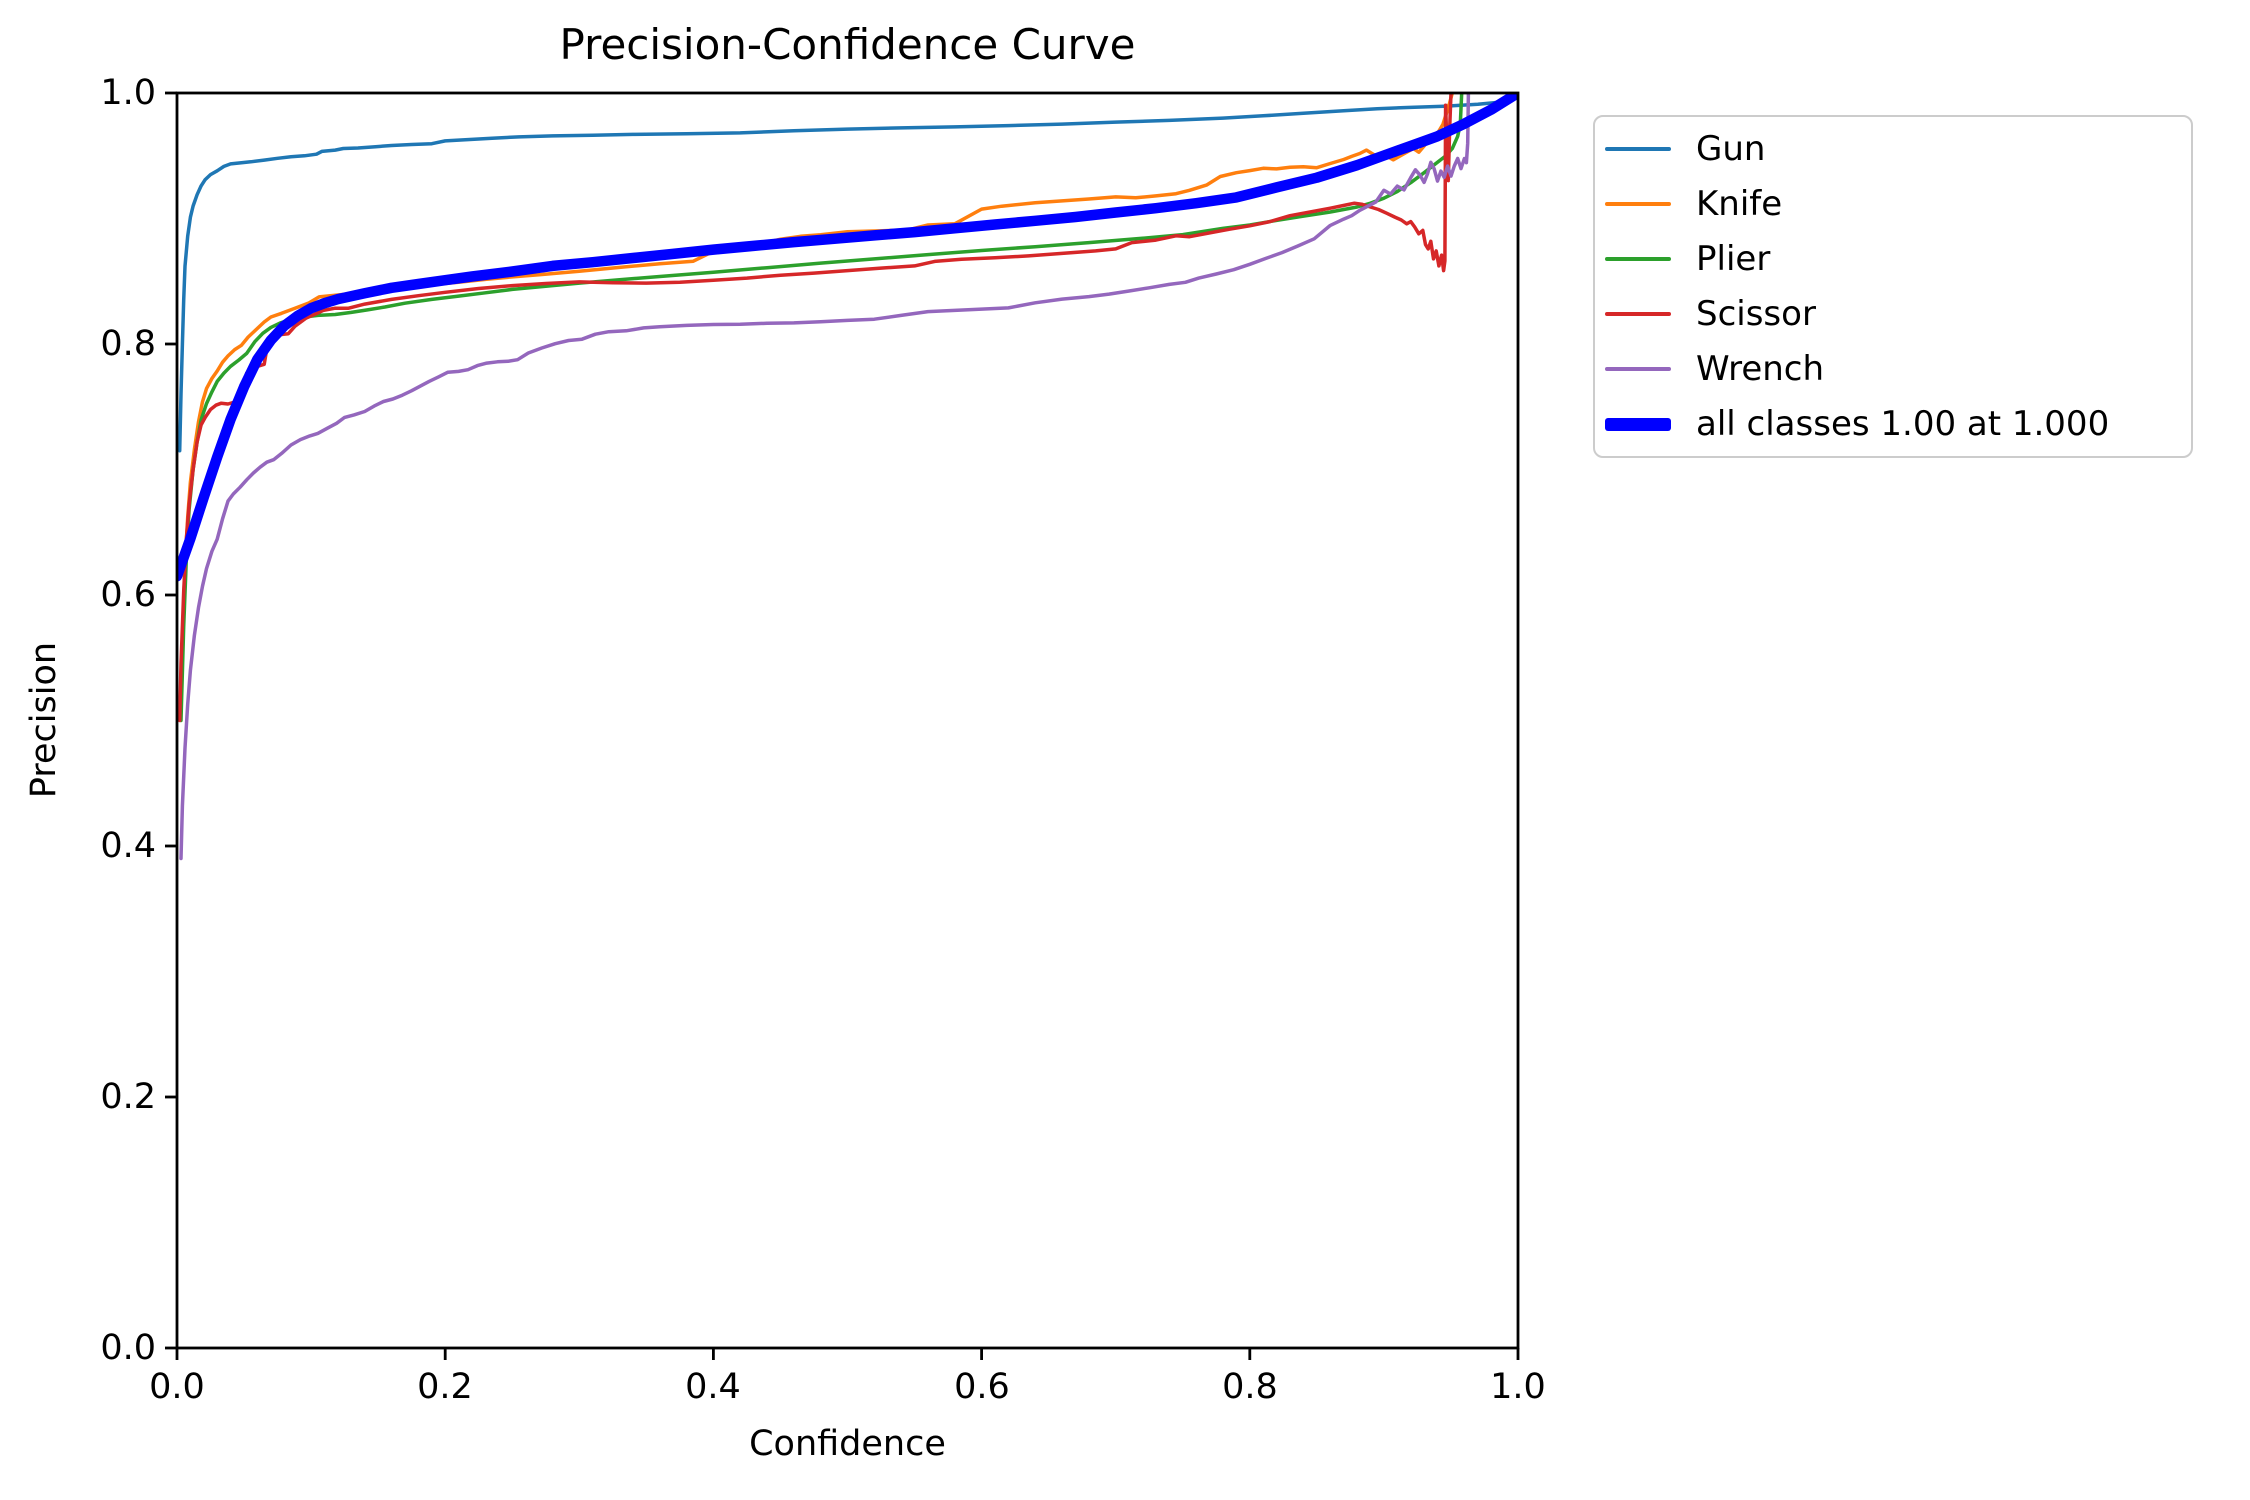 This screenshot has width=2250, height=1500. What do you see at coordinates (128, 93) in the screenshot?
I see `y-tick-label-0: 1.0` at bounding box center [128, 93].